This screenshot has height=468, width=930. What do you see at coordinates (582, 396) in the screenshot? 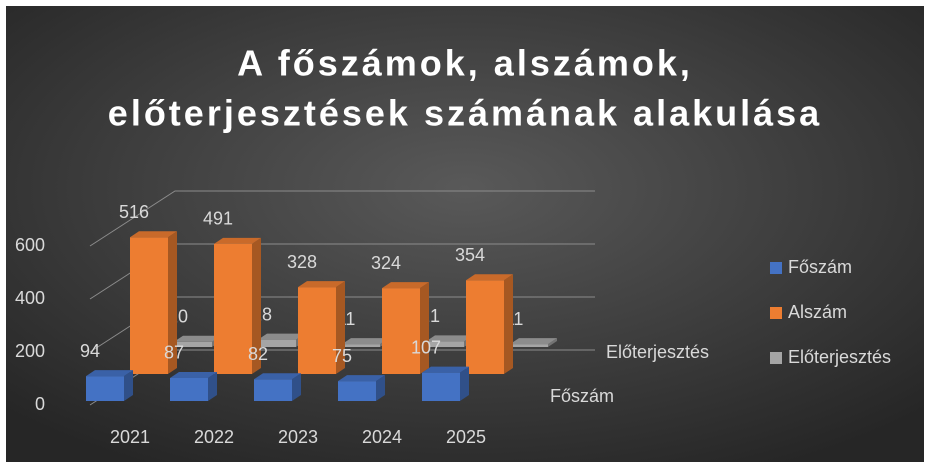
I see `depth-label: Főszám` at bounding box center [582, 396].